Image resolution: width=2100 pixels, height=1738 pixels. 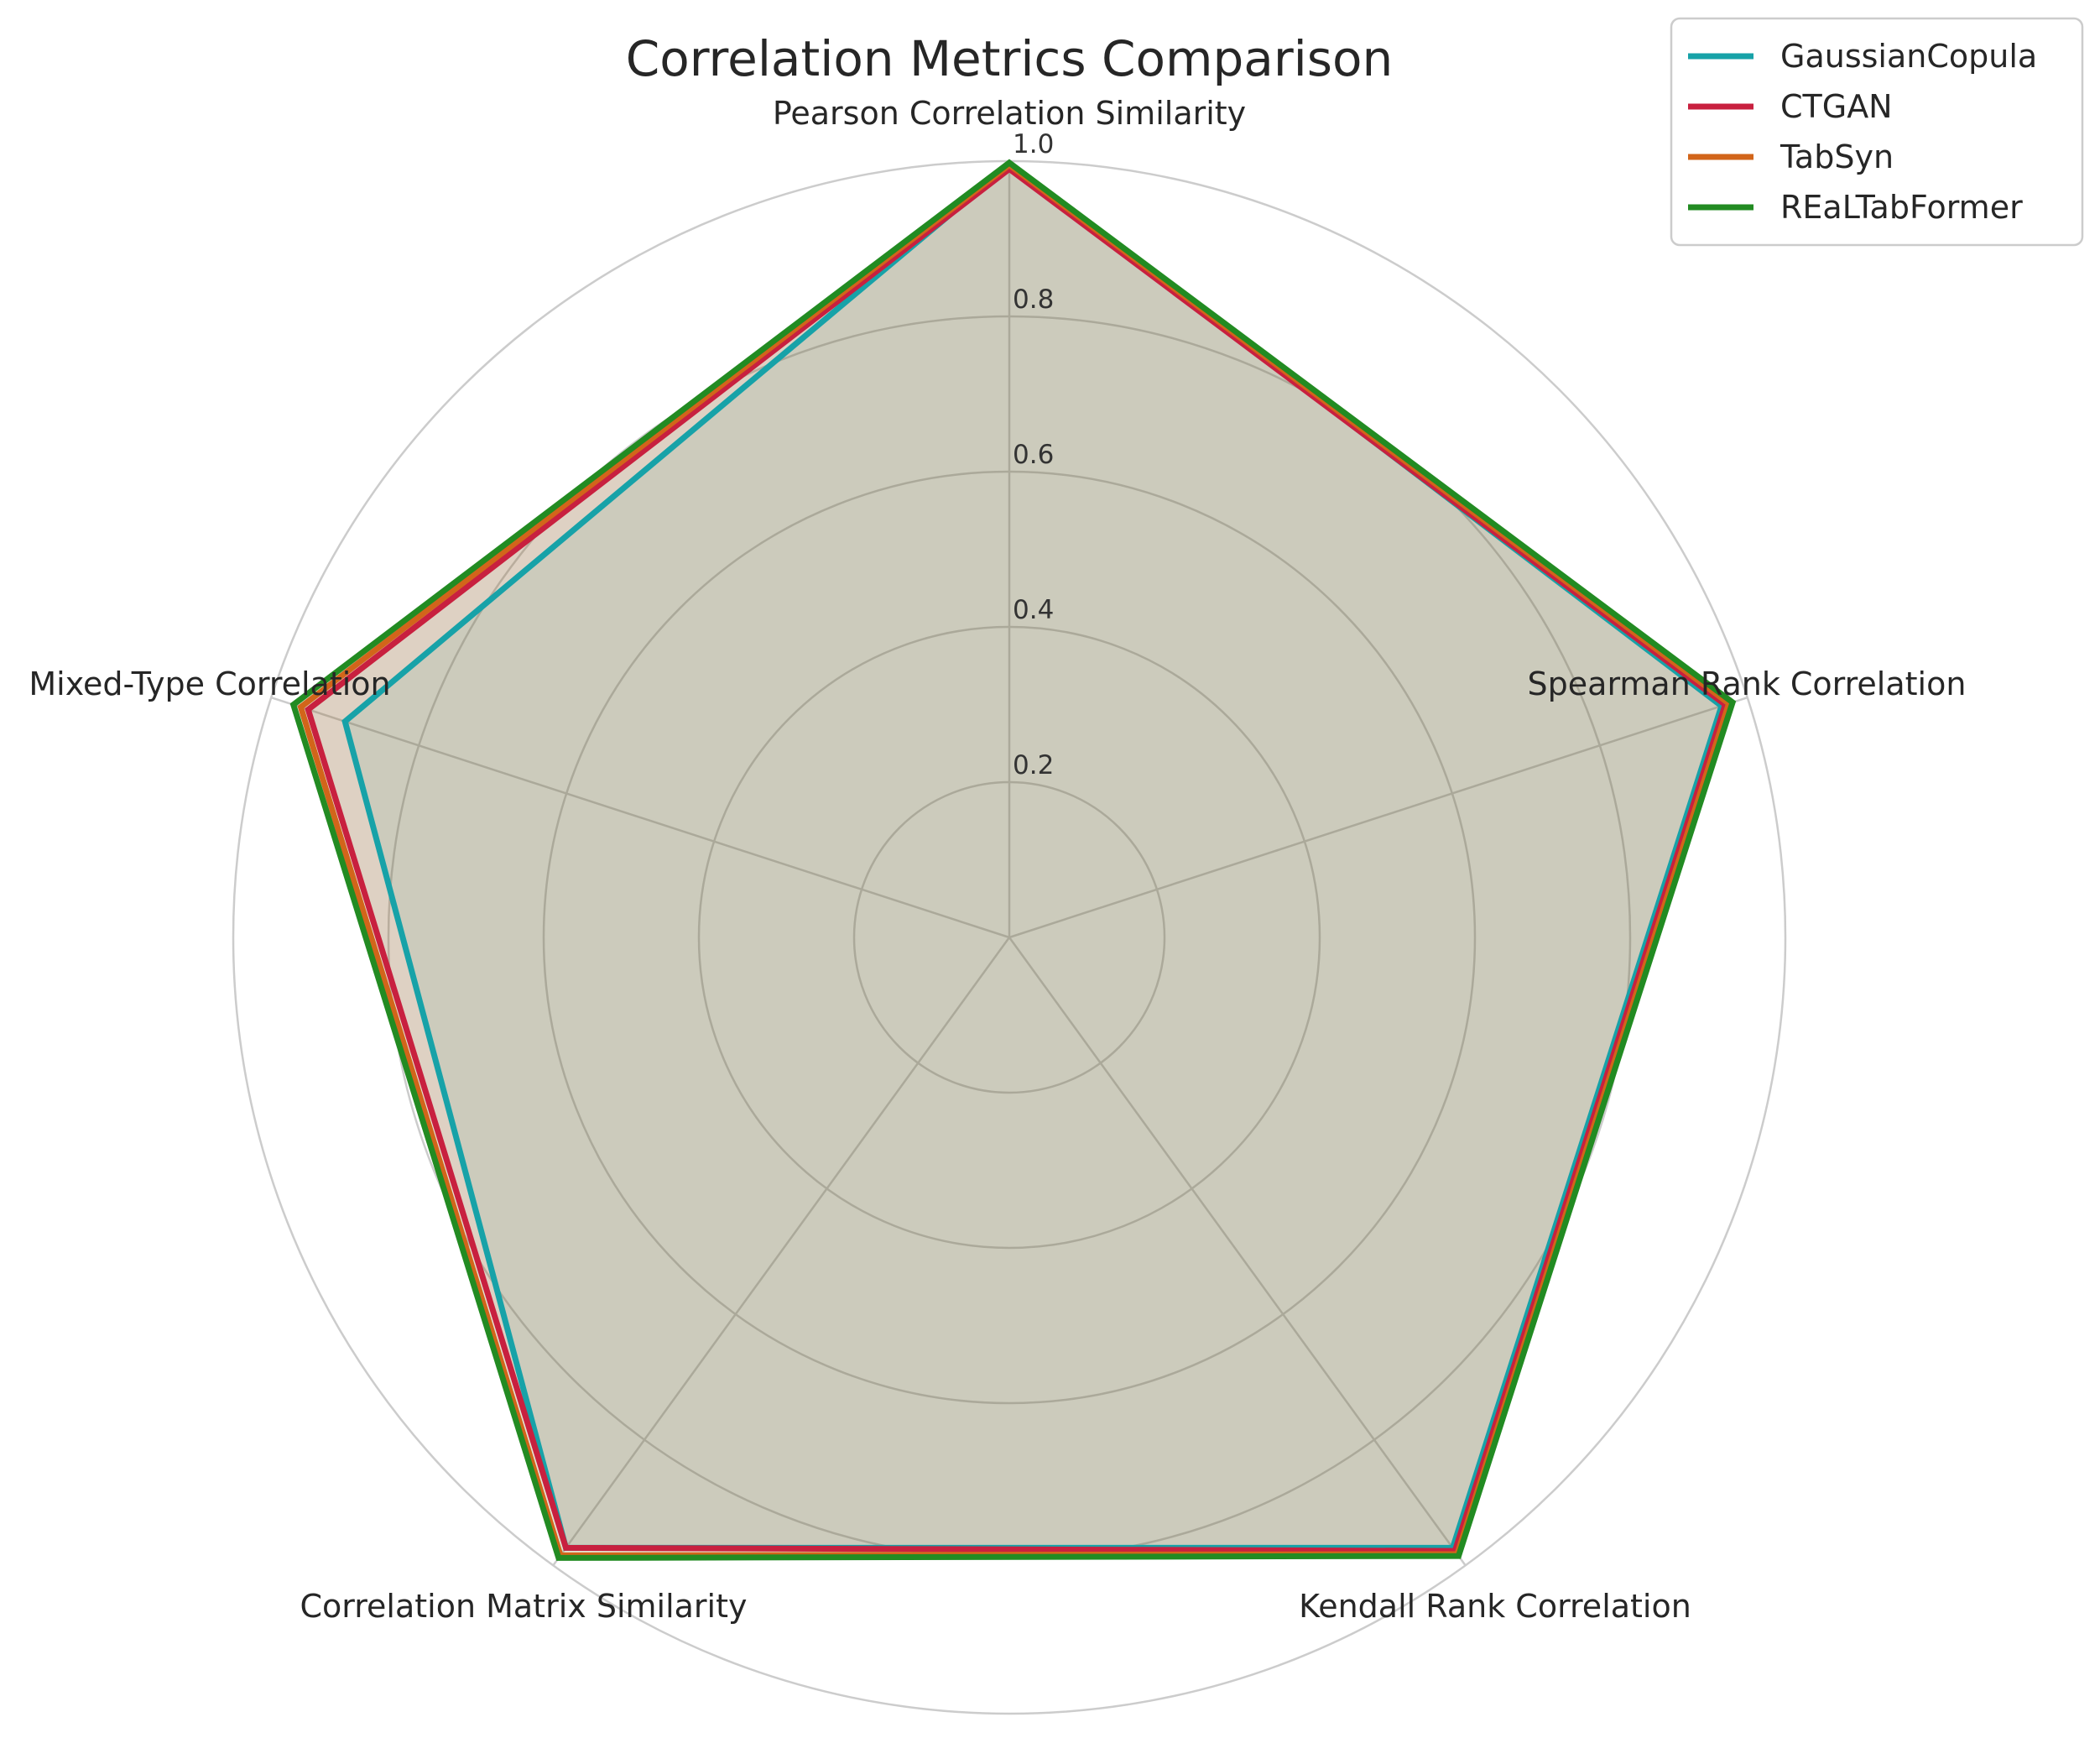 What do you see at coordinates (1495, 1606) in the screenshot?
I see `axis-label: Kendall Rank Correlation` at bounding box center [1495, 1606].